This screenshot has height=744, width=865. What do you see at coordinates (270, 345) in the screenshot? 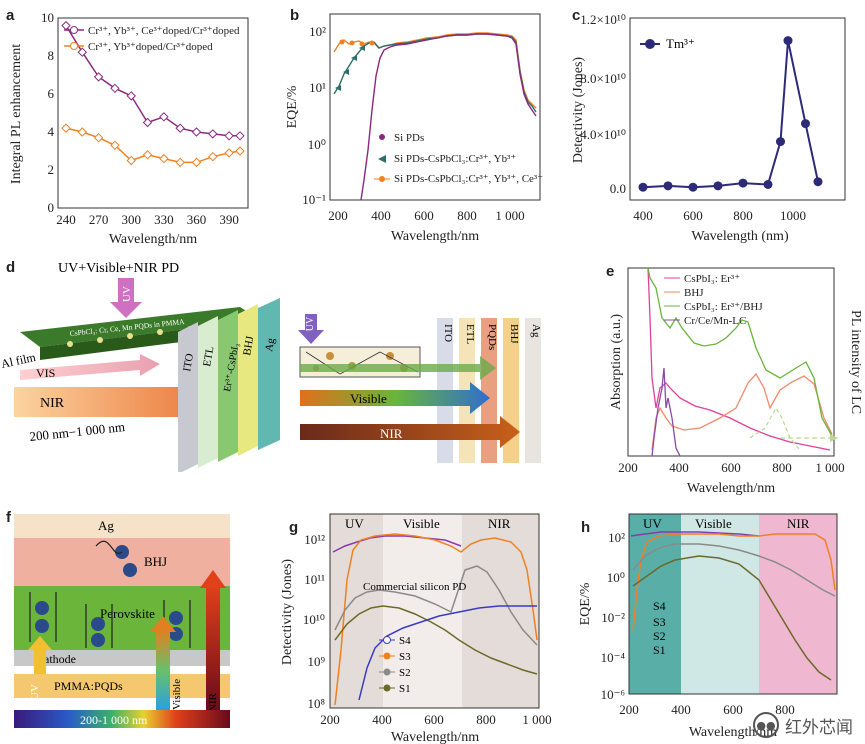
I see `layer-ag: Ag` at bounding box center [270, 345].